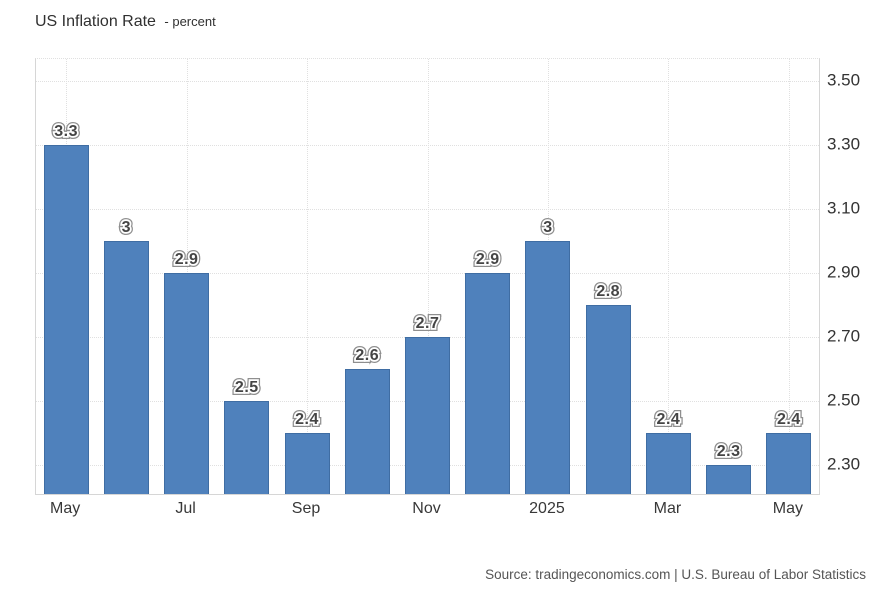 The height and width of the screenshot is (603, 882). Describe the element at coordinates (247, 447) in the screenshot. I see `bar-aug` at that location.